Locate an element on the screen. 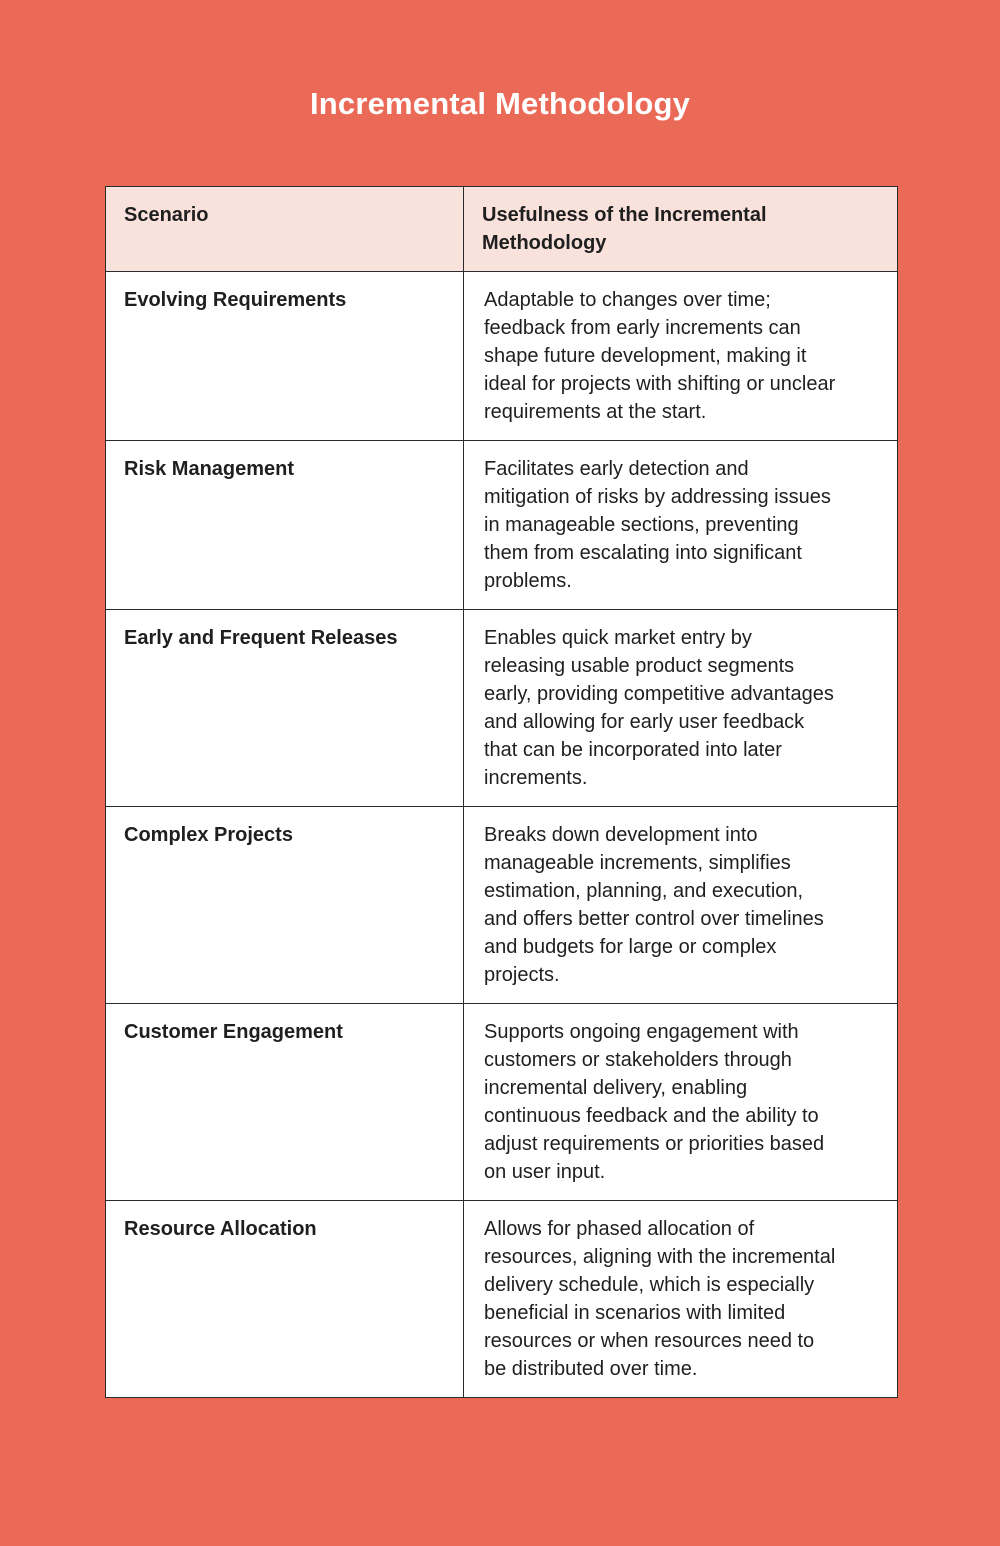 This screenshot has height=1546, width=1000. scenario-cell: Complex Projects is located at coordinates (284, 905).